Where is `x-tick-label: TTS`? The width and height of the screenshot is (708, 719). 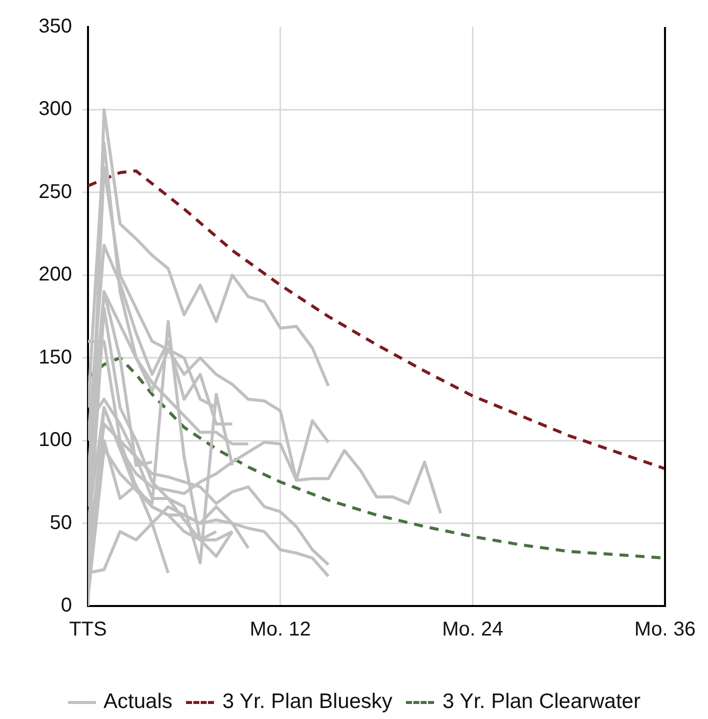
x-tick-label: TTS is located at coordinates (88, 629).